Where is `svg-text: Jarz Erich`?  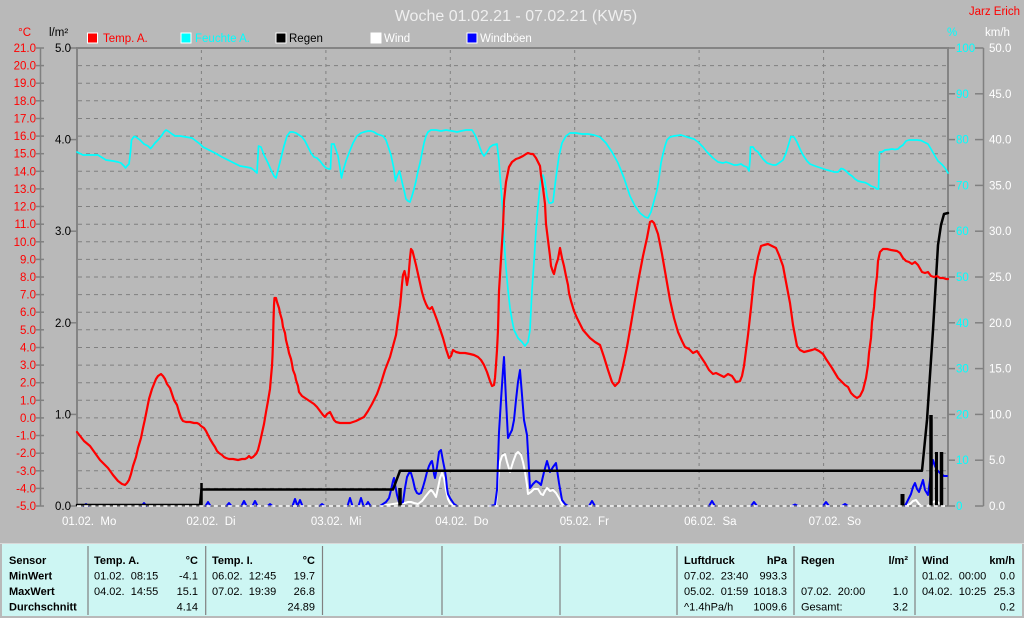
svg-text: Jarz Erich is located at coordinates (994, 12).